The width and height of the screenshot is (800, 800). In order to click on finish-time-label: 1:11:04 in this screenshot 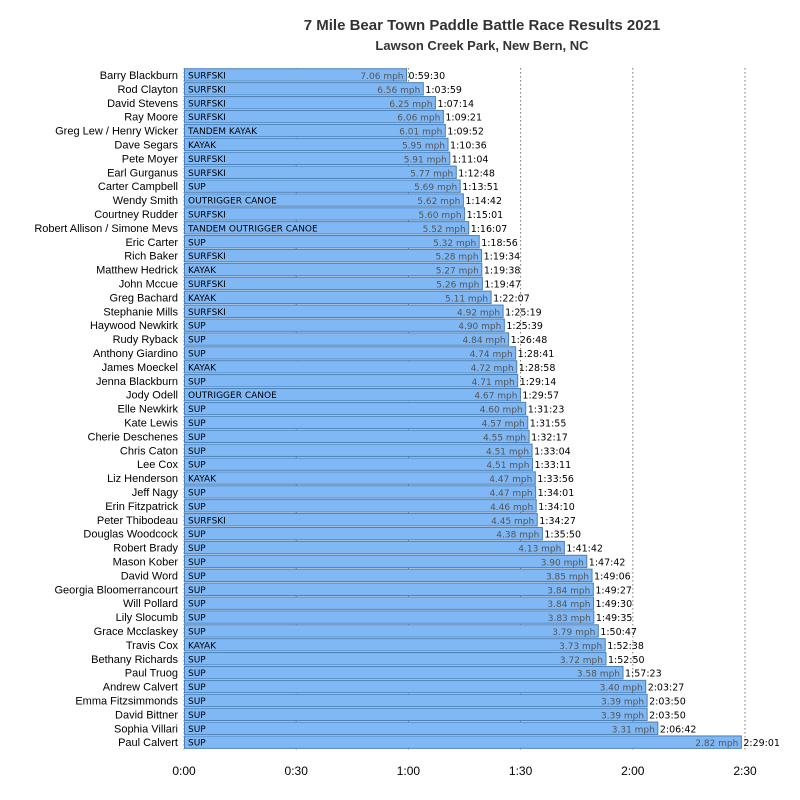, I will do `click(470, 159)`.